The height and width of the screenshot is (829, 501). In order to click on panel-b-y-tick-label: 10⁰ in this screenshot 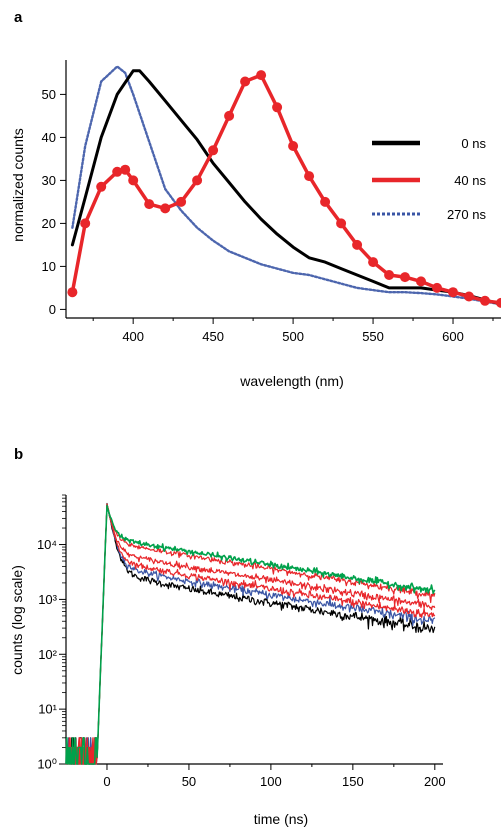, I will do `click(47, 764)`.